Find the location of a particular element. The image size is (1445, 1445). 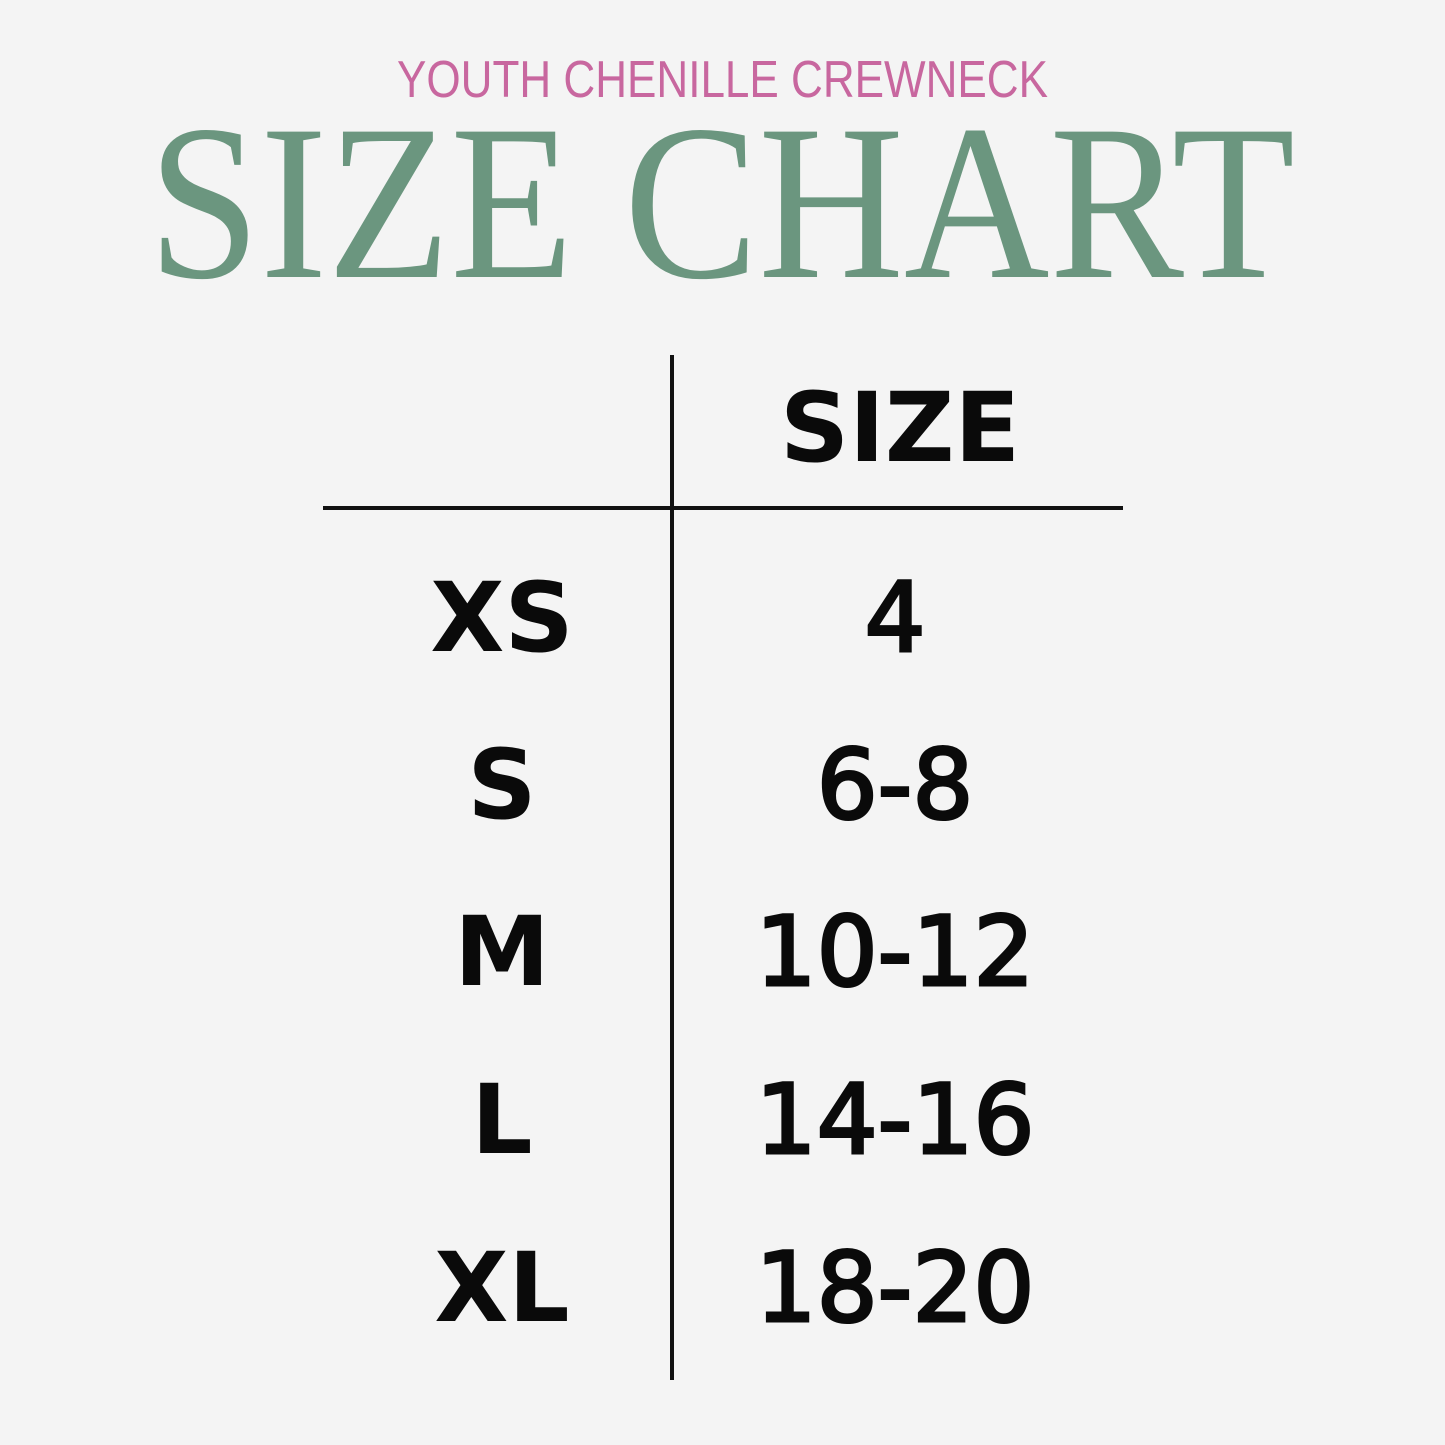

row-size: 4 is located at coordinates (895, 618).